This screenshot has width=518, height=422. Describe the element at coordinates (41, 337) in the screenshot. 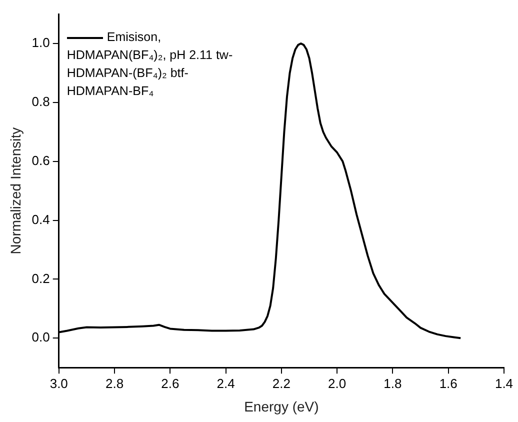

I see `y-tick-label: 0.0` at that location.